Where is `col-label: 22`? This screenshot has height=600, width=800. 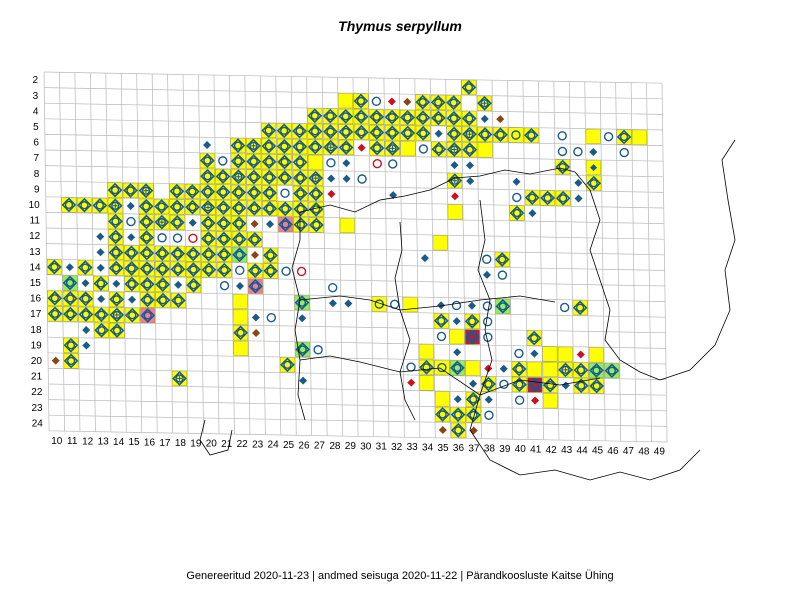
col-label: 22 is located at coordinates (243, 444).